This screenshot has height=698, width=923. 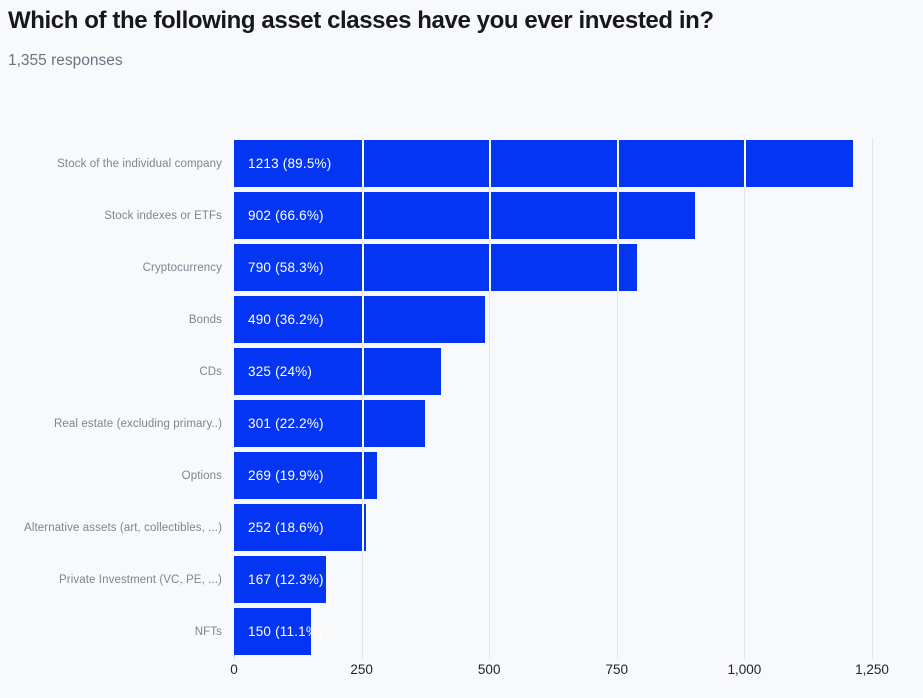 I want to click on bar: 325 (24%), so click(x=337, y=371).